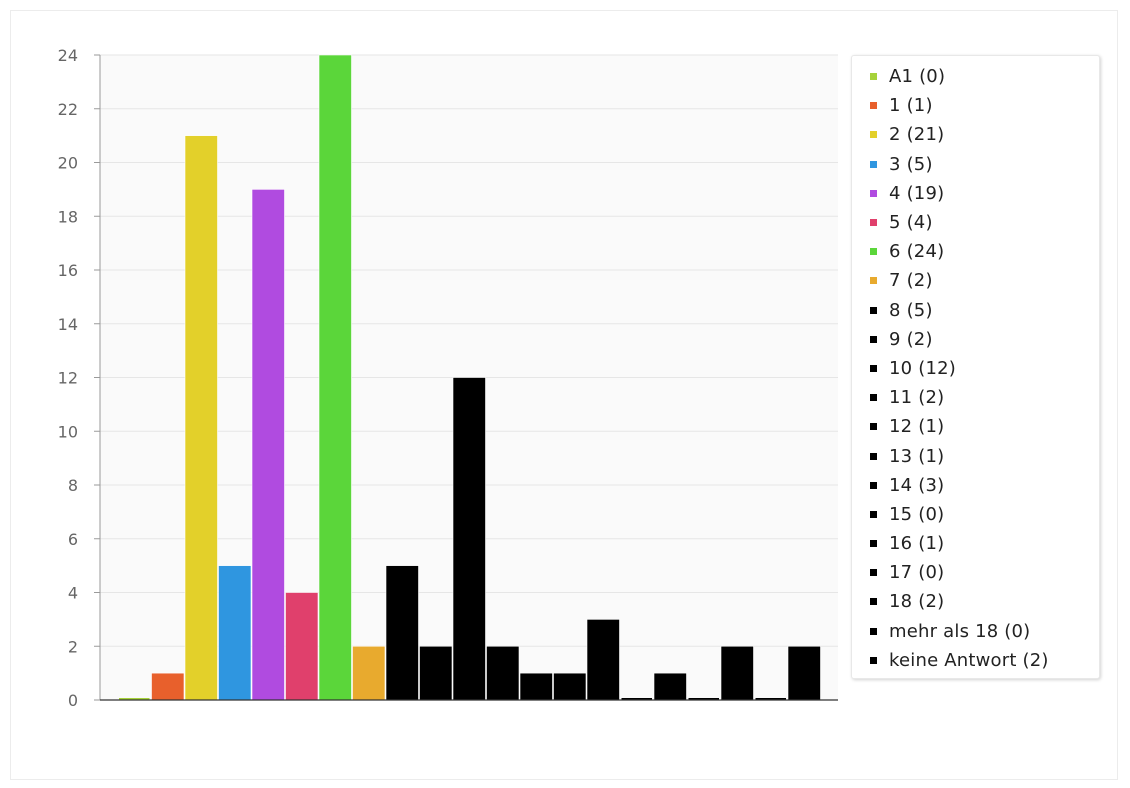 The width and height of the screenshot is (1130, 788). What do you see at coordinates (68, 378) in the screenshot?
I see `y-tick-label: 12` at bounding box center [68, 378].